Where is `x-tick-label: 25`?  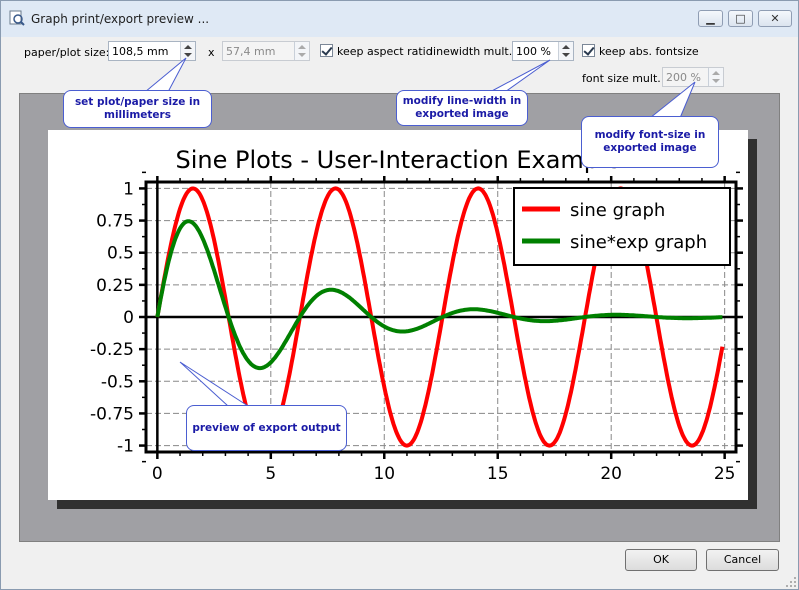
x-tick-label: 25 is located at coordinates (725, 474).